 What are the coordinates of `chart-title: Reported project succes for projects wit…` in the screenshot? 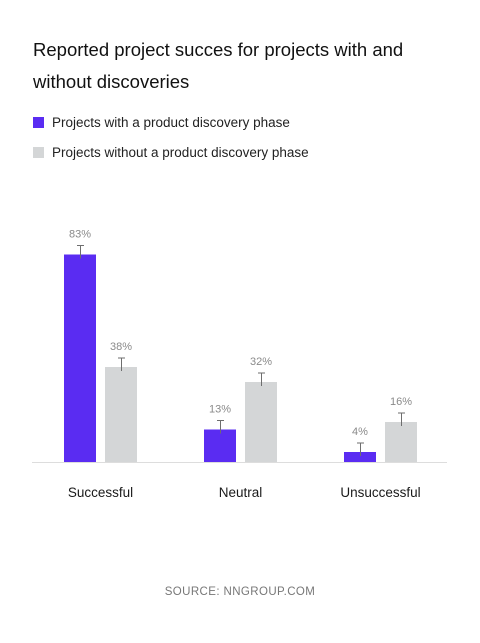 It's located at (218, 65).